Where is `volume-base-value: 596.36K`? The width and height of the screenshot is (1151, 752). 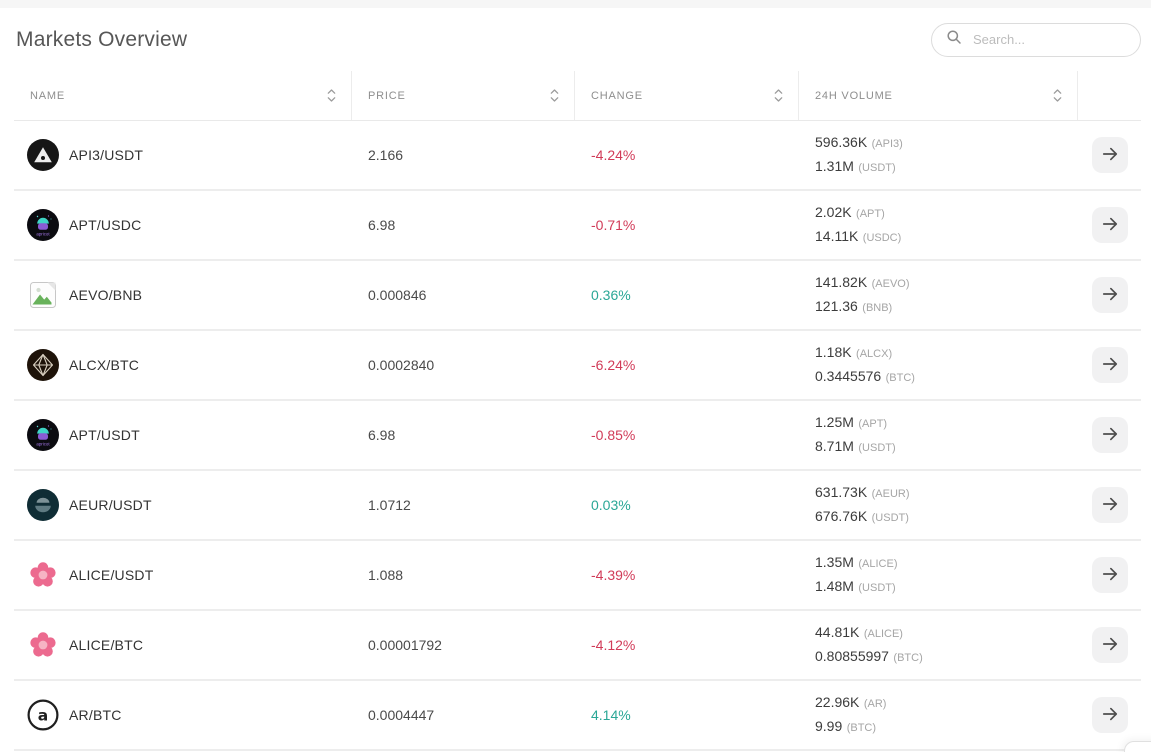
volume-base-value: 596.36K is located at coordinates (841, 142).